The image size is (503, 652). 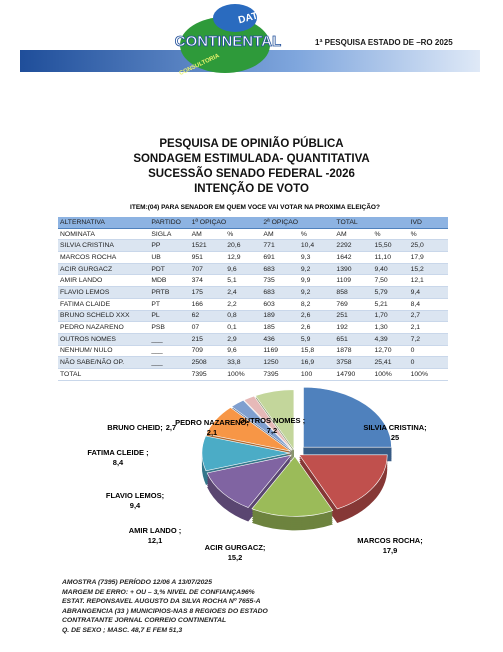 I want to click on slice-label: OUTROS NOMES ;, so click(x=272, y=420).